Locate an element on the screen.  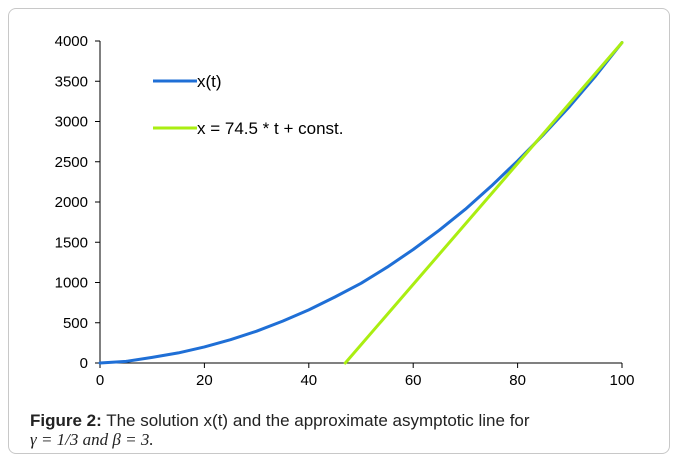
caption-label: Figure 2: is located at coordinates (66, 420).